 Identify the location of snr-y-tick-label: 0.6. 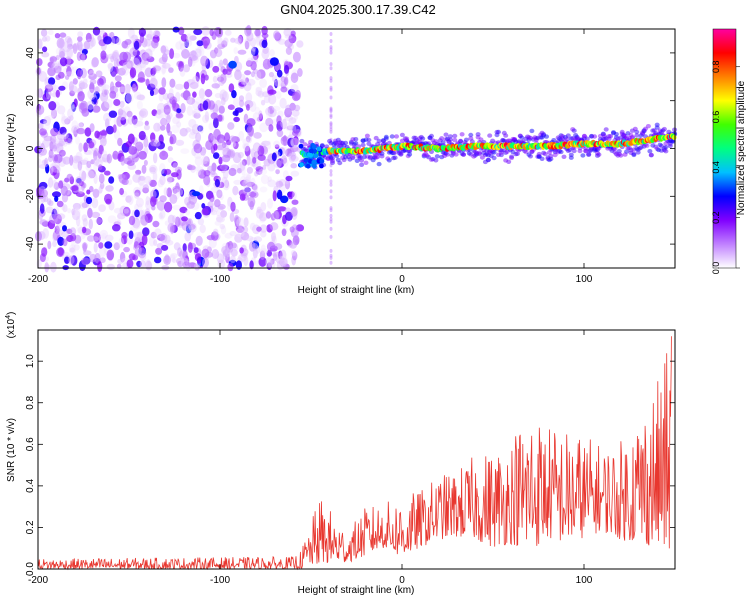
(30, 444).